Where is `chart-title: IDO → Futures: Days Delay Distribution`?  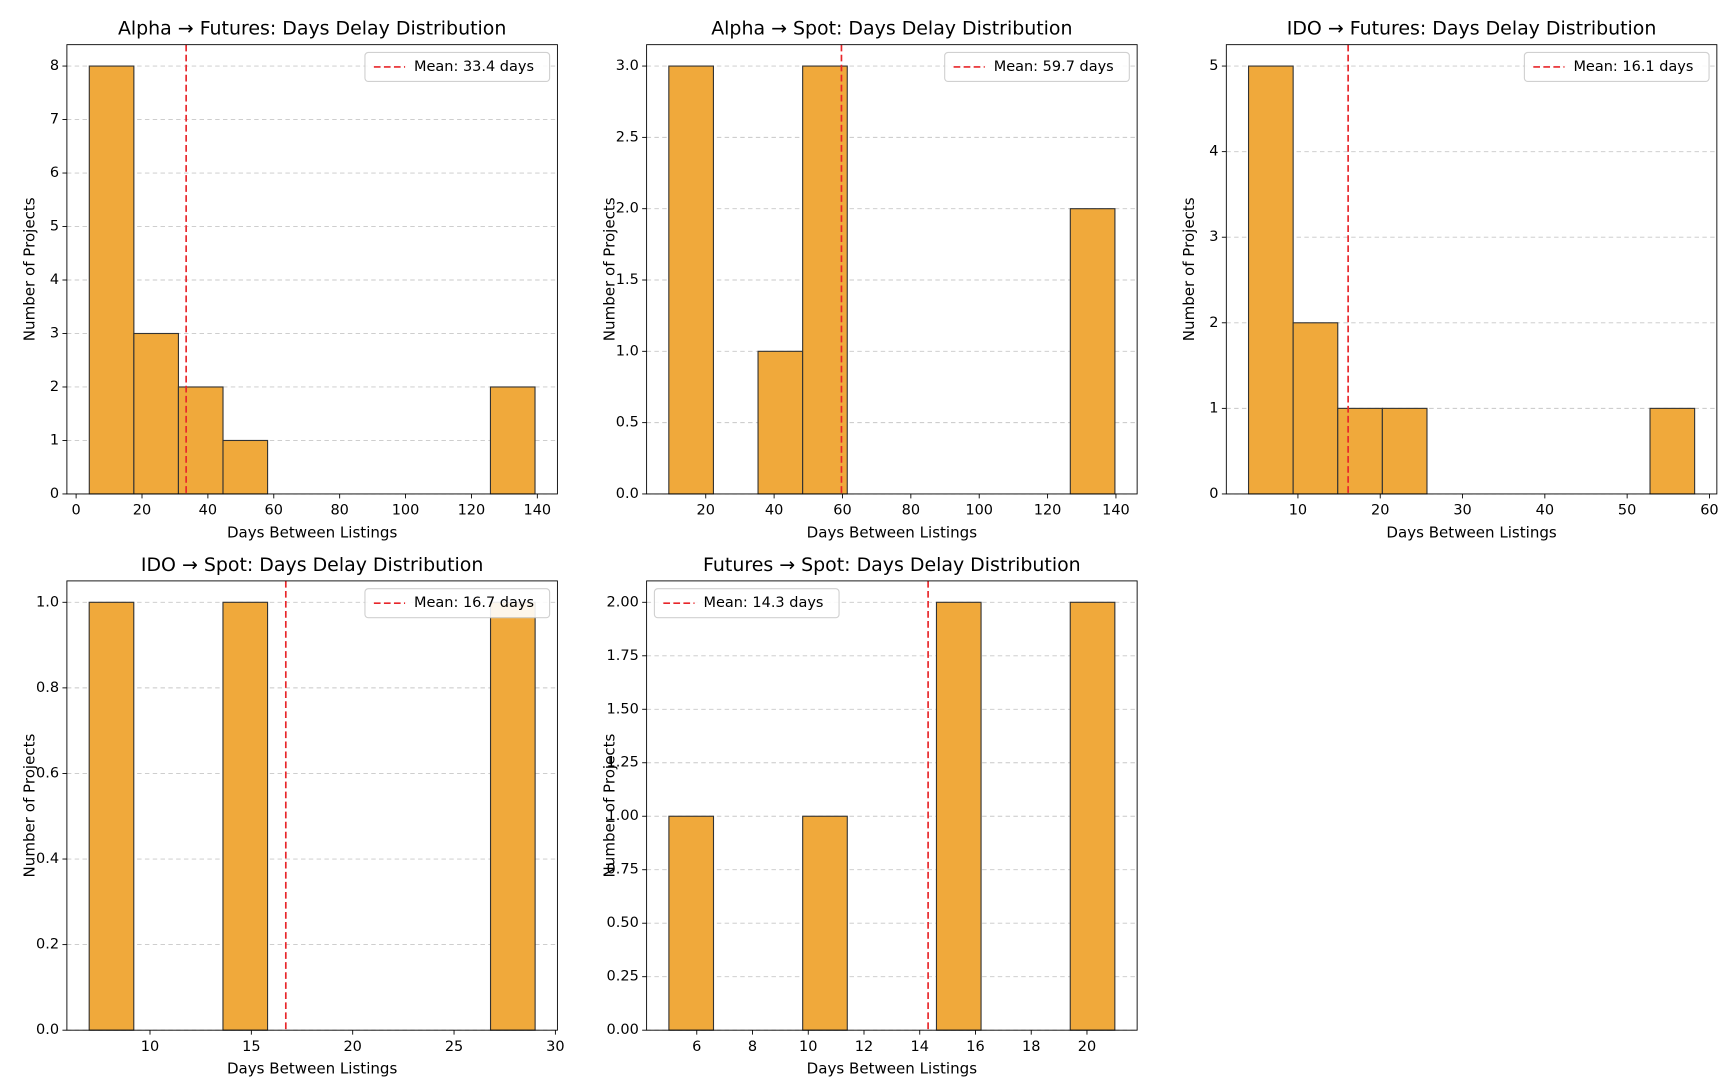 chart-title: IDO → Futures: Days Delay Distribution is located at coordinates (1472, 29).